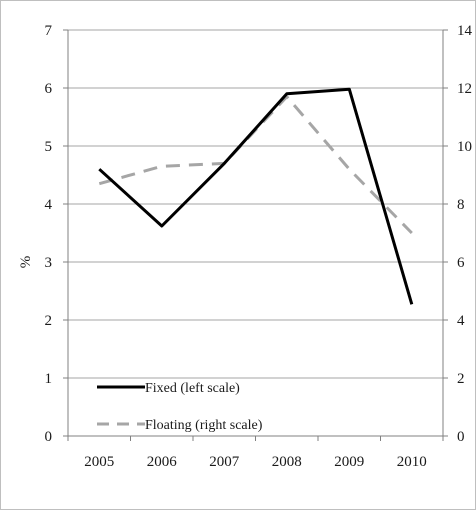 Image resolution: width=476 pixels, height=510 pixels. I want to click on right-axis-ticks: 0 2 4 6 8 10 12 14, so click(458, 234).